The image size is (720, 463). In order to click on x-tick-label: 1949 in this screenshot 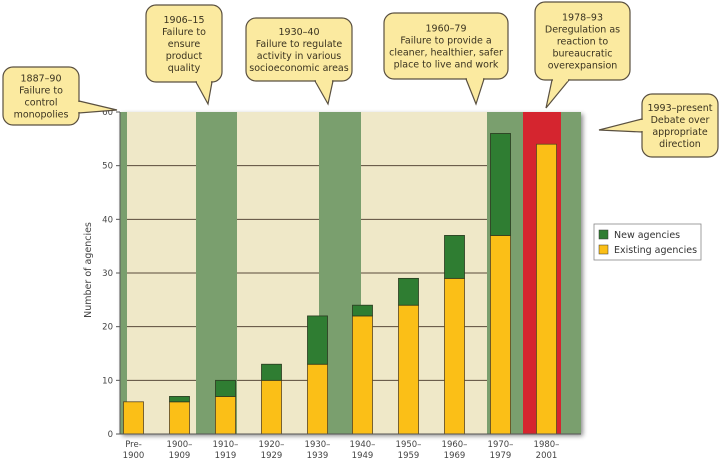, I will do `click(363, 456)`.